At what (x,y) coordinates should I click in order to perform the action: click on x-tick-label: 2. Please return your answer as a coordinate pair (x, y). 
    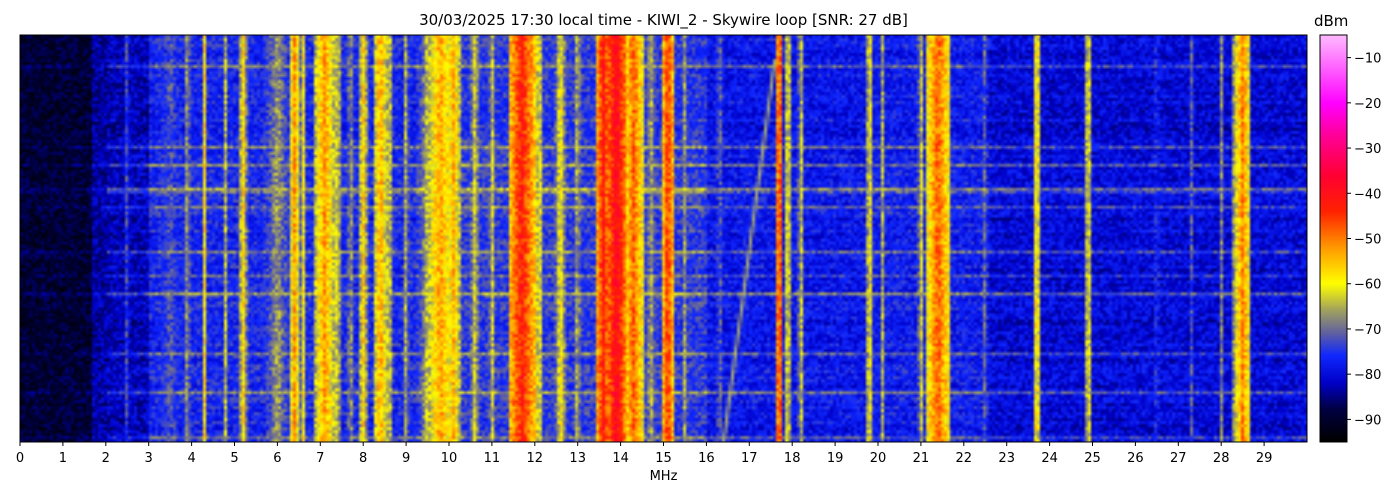
    Looking at the image, I should click on (106, 458).